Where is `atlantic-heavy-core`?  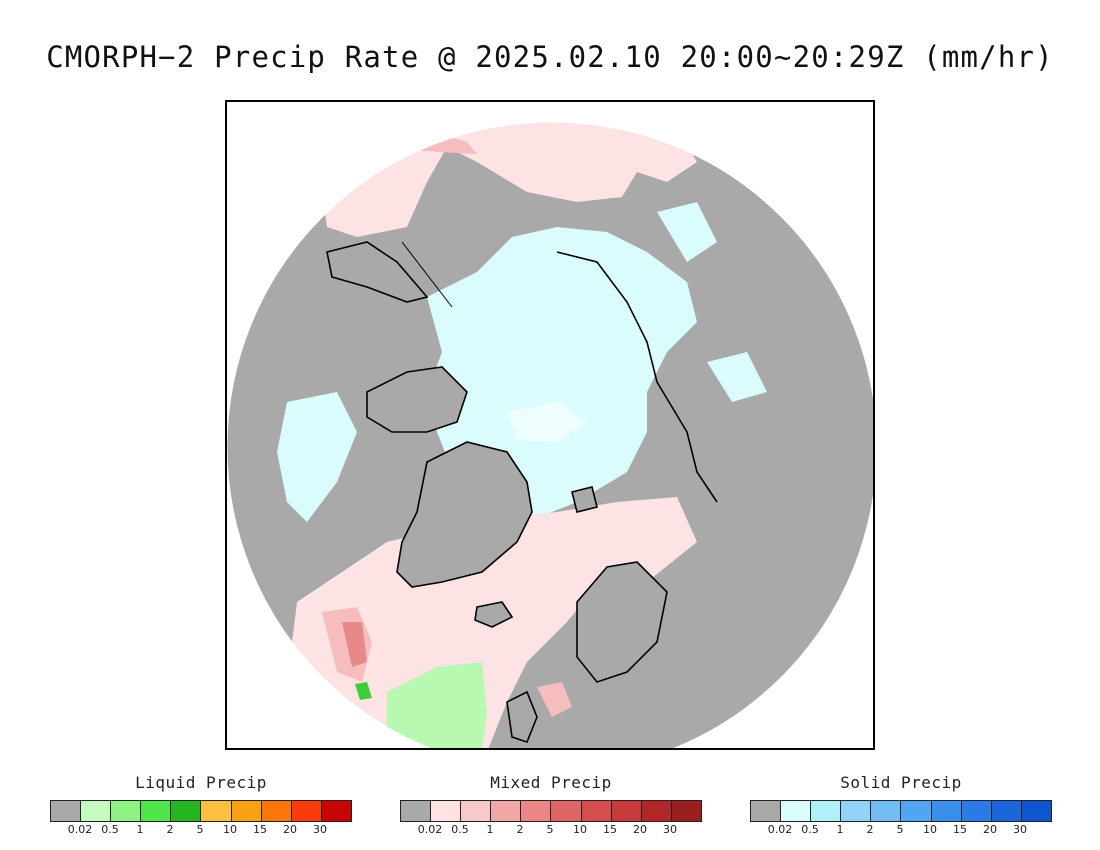 atlantic-heavy-core is located at coordinates (354, 644).